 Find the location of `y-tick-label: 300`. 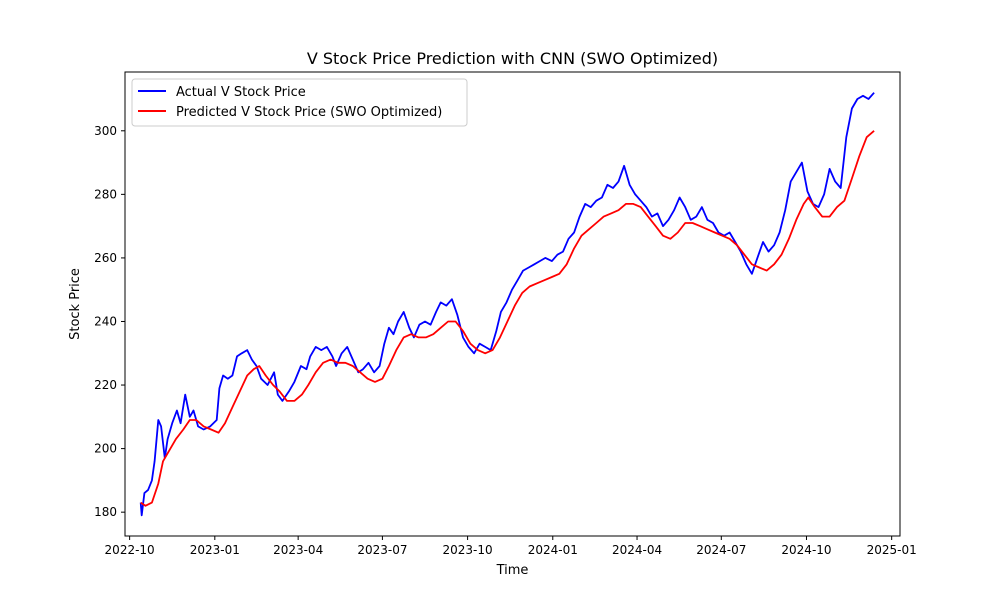

y-tick-label: 300 is located at coordinates (105, 131).